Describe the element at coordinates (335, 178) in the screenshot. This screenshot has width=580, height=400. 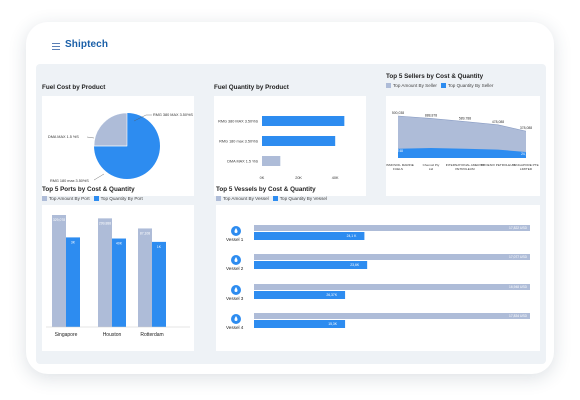
I see `qty-x-tick: 40K` at that location.